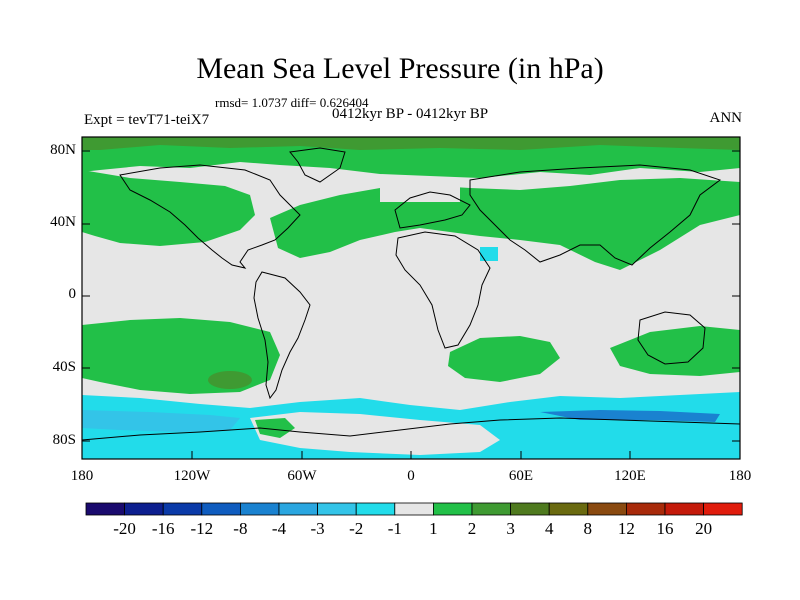 This screenshot has height=600, width=800. I want to click on y-tick-label: 40S, so click(64, 367).